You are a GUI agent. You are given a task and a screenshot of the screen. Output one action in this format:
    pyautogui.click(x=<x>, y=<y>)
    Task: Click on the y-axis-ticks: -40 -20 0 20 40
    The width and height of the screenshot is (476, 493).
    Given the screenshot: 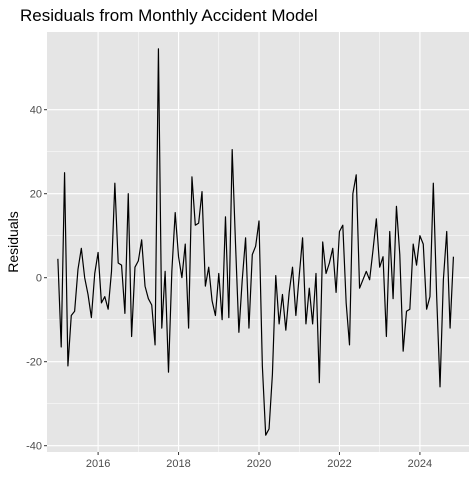 What is the action you would take?
    pyautogui.click(x=36, y=279)
    